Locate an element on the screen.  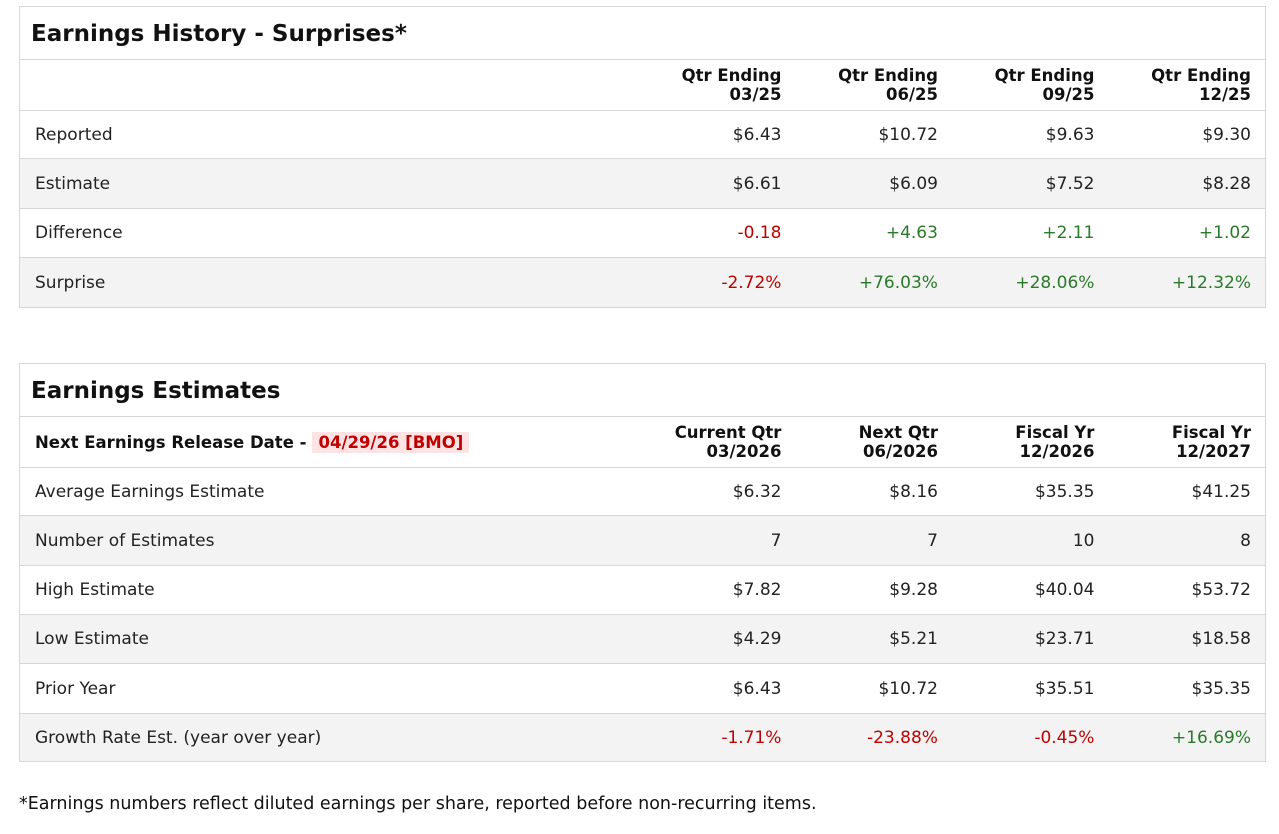
cell-value: $5.21 is located at coordinates (873, 639).